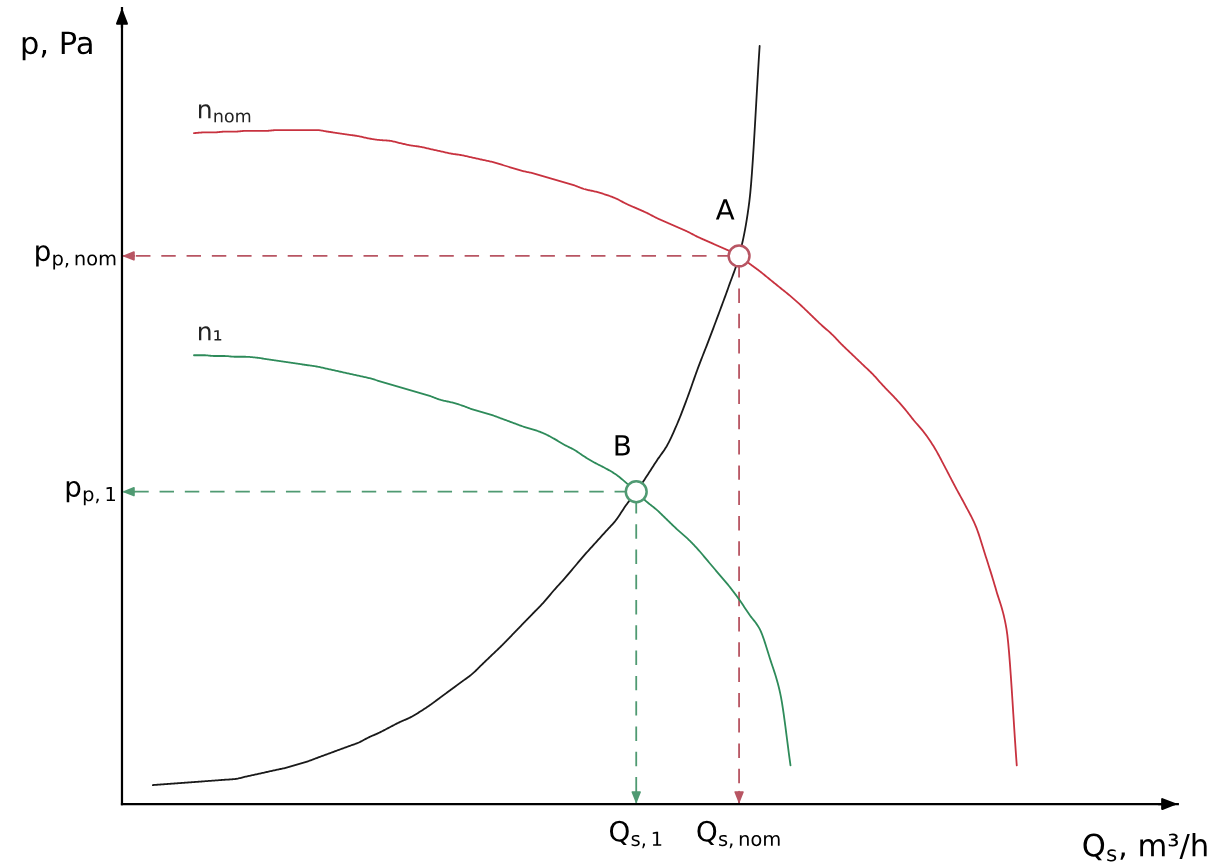 Image resolution: width=1215 pixels, height=868 pixels. What do you see at coordinates (76, 257) in the screenshot?
I see `text: p$_{p,nom}$` at bounding box center [76, 257].